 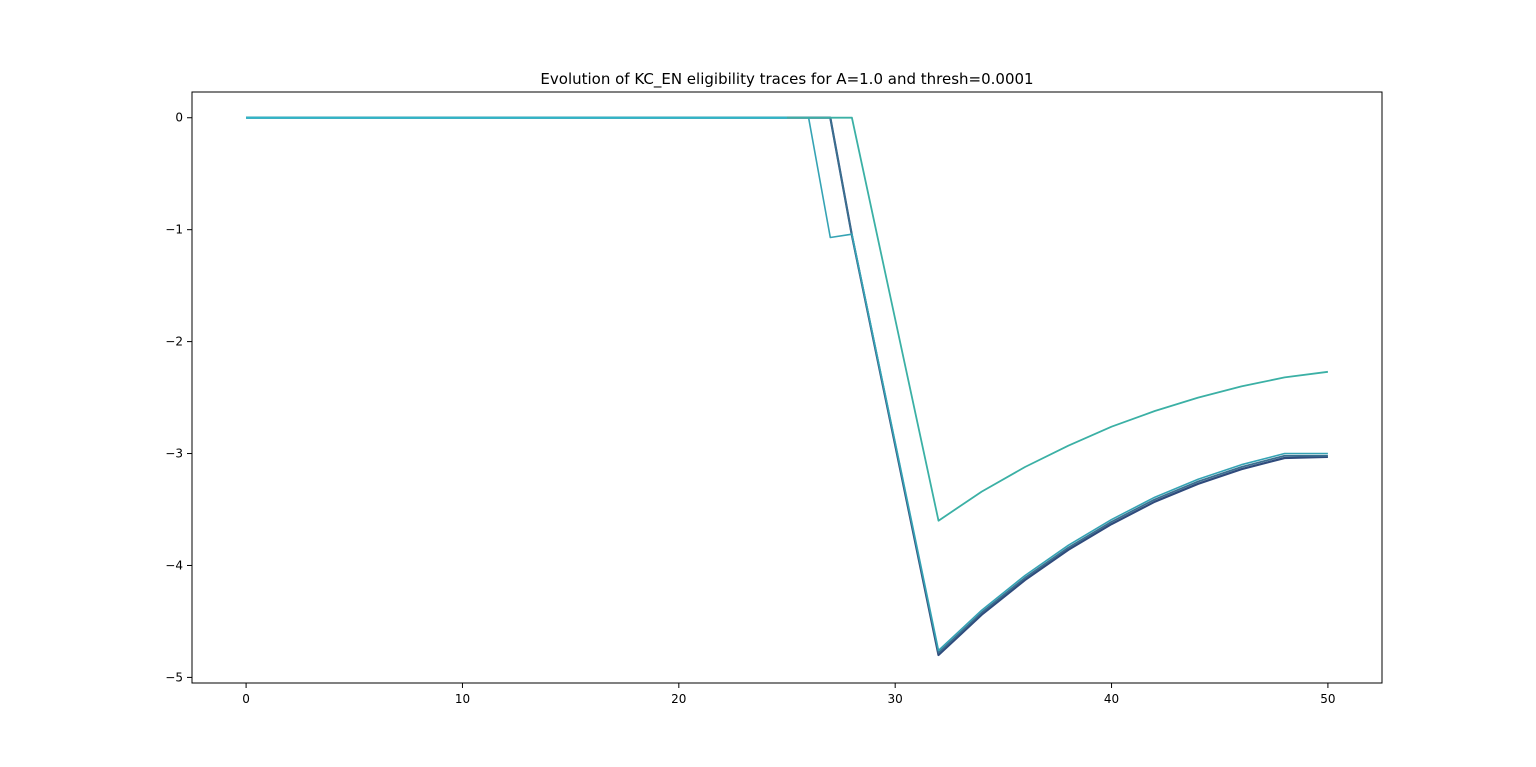 I want to click on x-tick-label: 50, so click(x=1327, y=699).